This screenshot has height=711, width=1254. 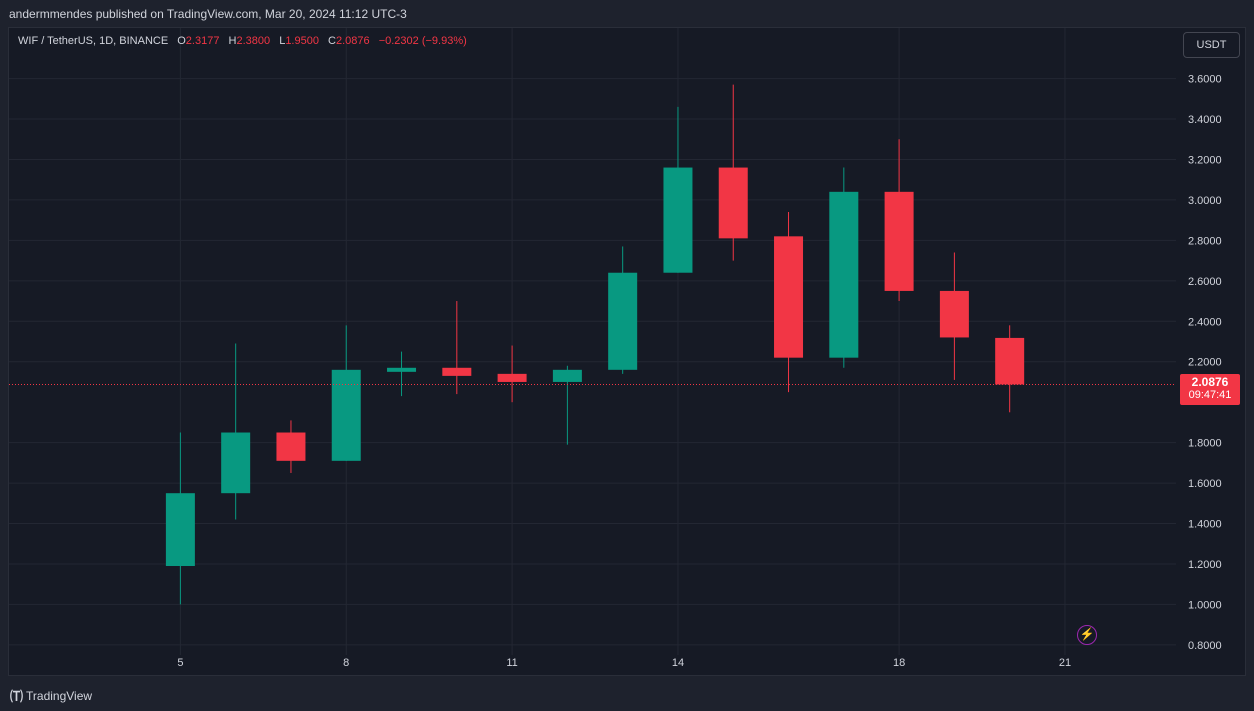 I want to click on last-price-tag: 2.0876 09:47:41, so click(x=1210, y=389).